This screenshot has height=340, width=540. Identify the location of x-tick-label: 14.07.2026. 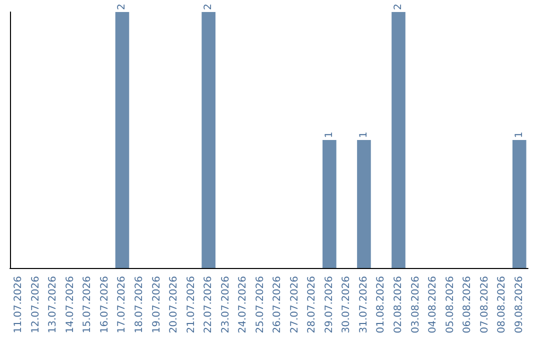
(70, 305).